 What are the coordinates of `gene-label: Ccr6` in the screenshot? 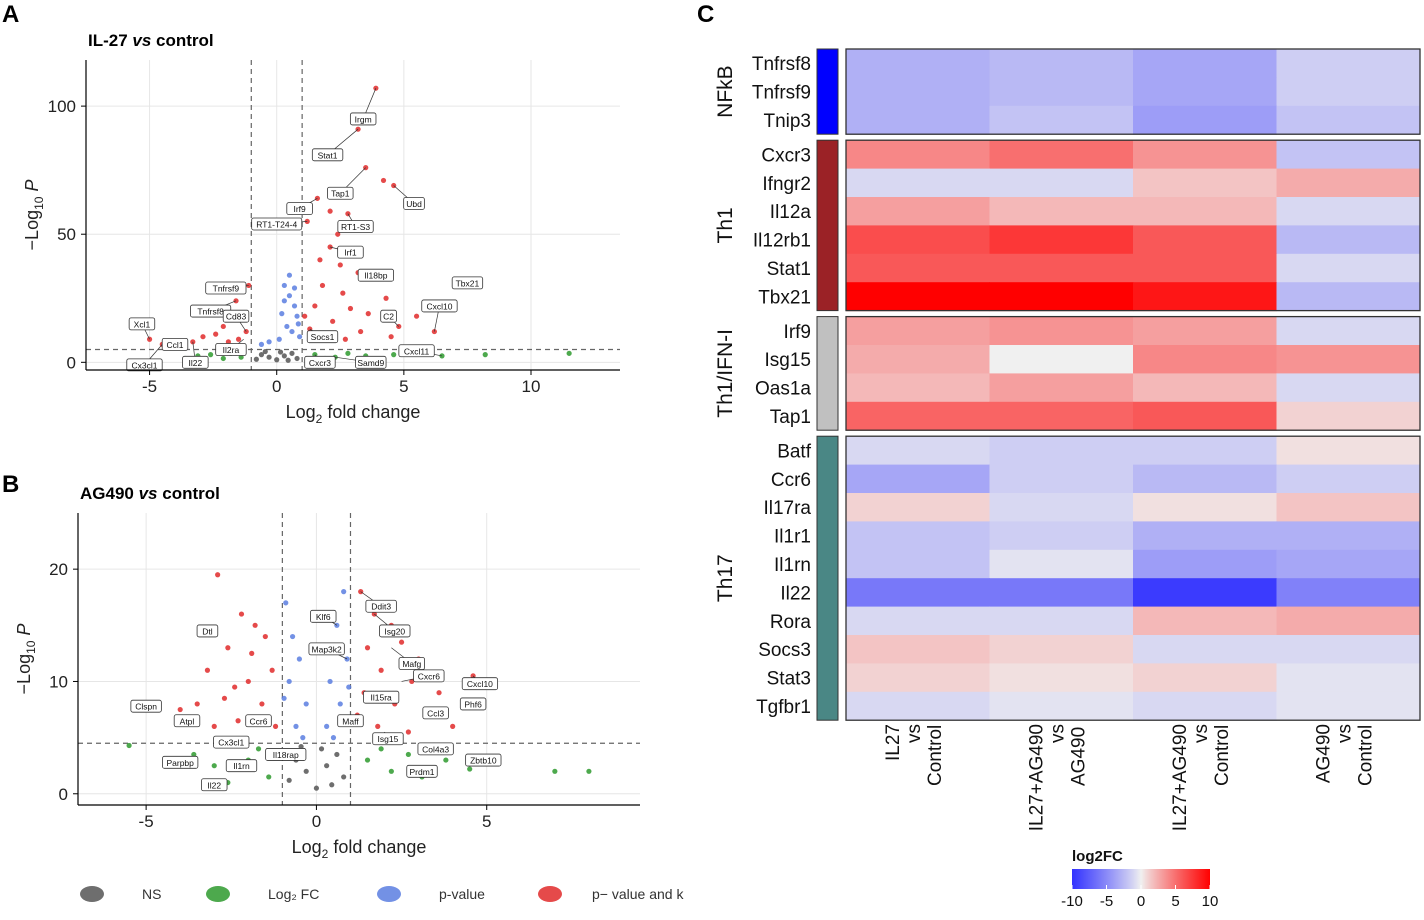 It's located at (791, 480).